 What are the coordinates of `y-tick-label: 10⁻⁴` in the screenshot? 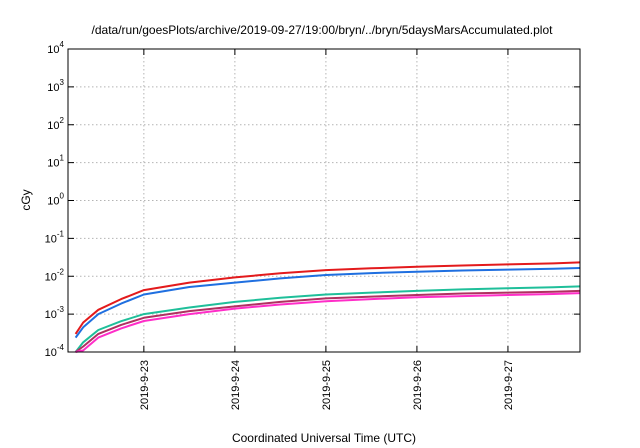 It's located at (55, 351).